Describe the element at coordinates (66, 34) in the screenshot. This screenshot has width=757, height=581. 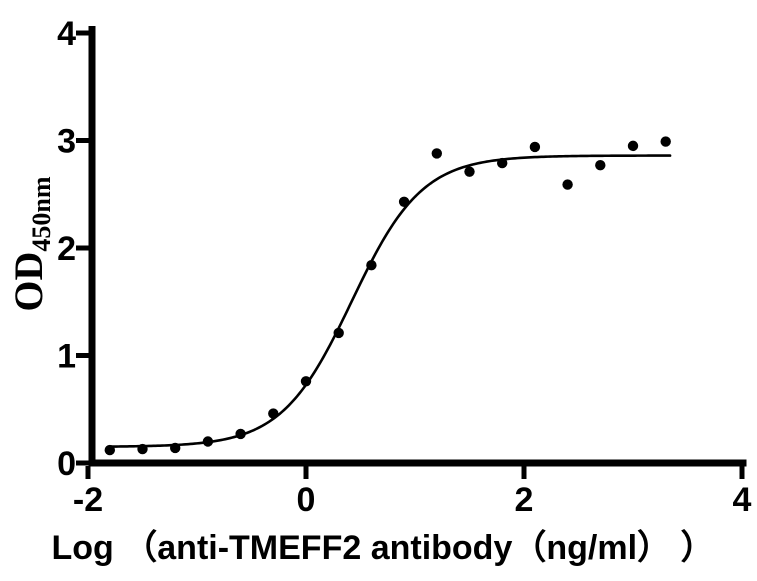
I see `y-tick-label: 4` at that location.